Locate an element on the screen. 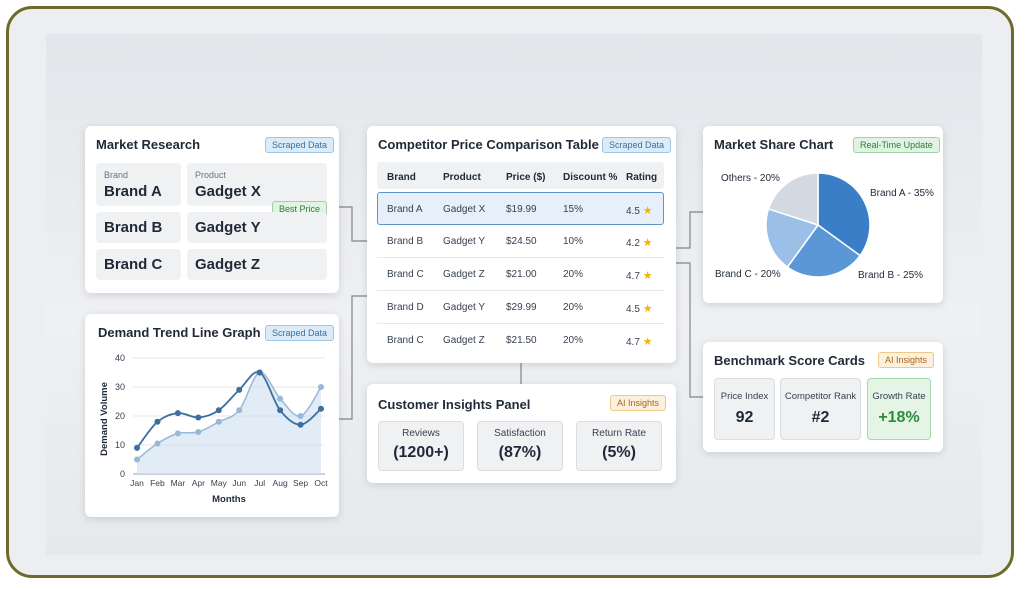 This screenshot has height=589, width=1026. table-row: Brand B Gadget Y $24.50 10% 4.2 ★ is located at coordinates (520, 241).